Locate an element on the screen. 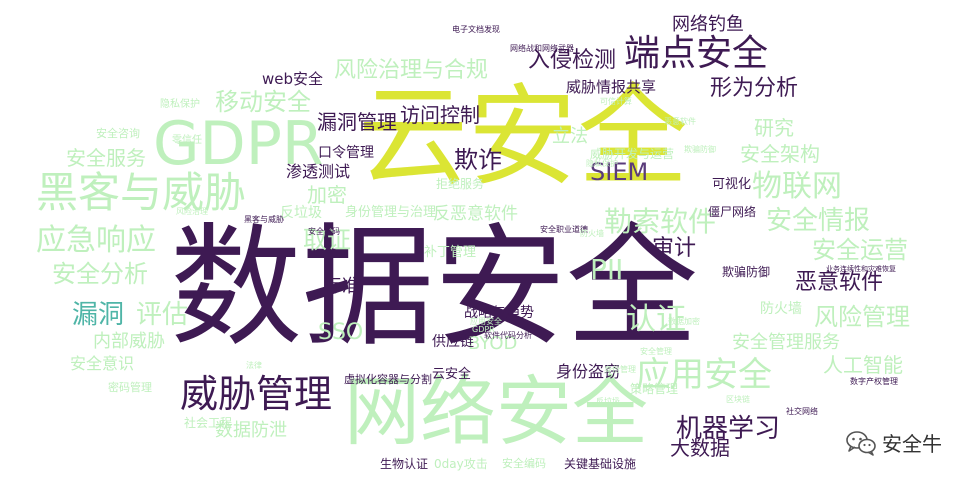 This screenshot has width=960, height=485. word-91: 风险治理 is located at coordinates (192, 211).